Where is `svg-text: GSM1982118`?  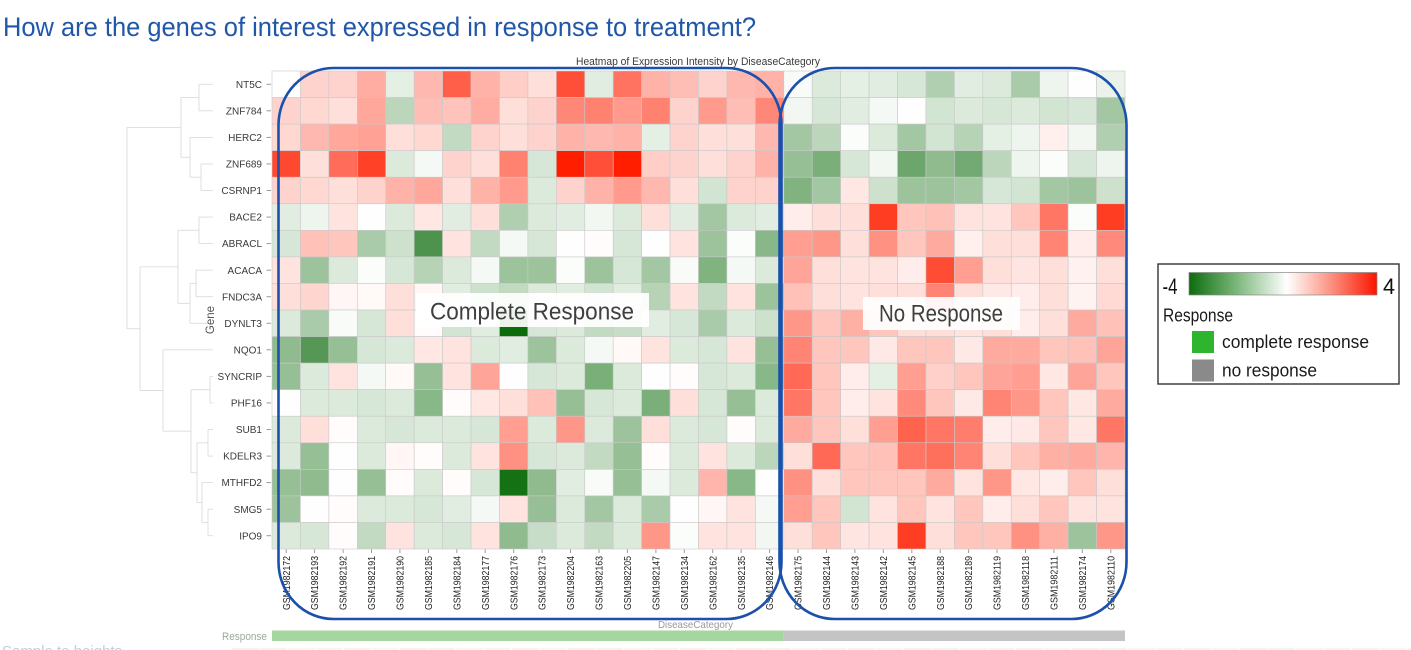
svg-text: GSM1982118 is located at coordinates (1026, 583).